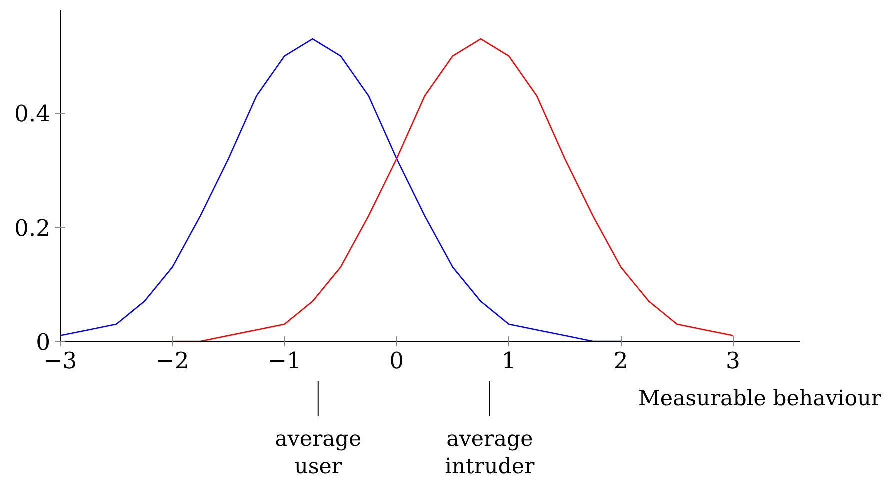 The image size is (886, 484). What do you see at coordinates (509, 361) in the screenshot?
I see `x-tick-label: 1` at bounding box center [509, 361].